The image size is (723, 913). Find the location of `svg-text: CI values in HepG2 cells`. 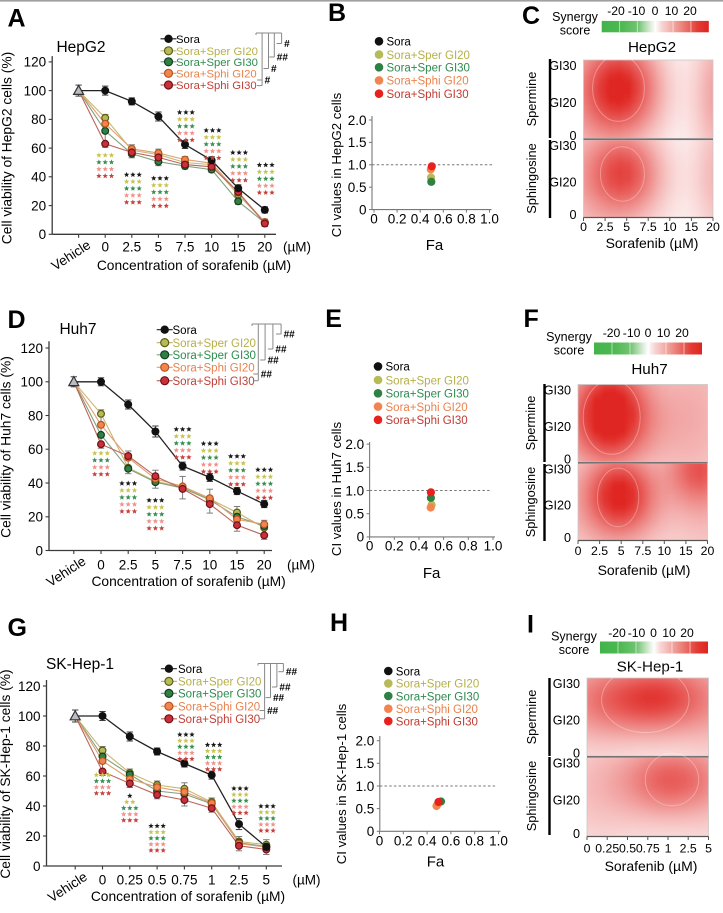

svg-text: CI values in HepG2 cells is located at coordinates (336, 164).